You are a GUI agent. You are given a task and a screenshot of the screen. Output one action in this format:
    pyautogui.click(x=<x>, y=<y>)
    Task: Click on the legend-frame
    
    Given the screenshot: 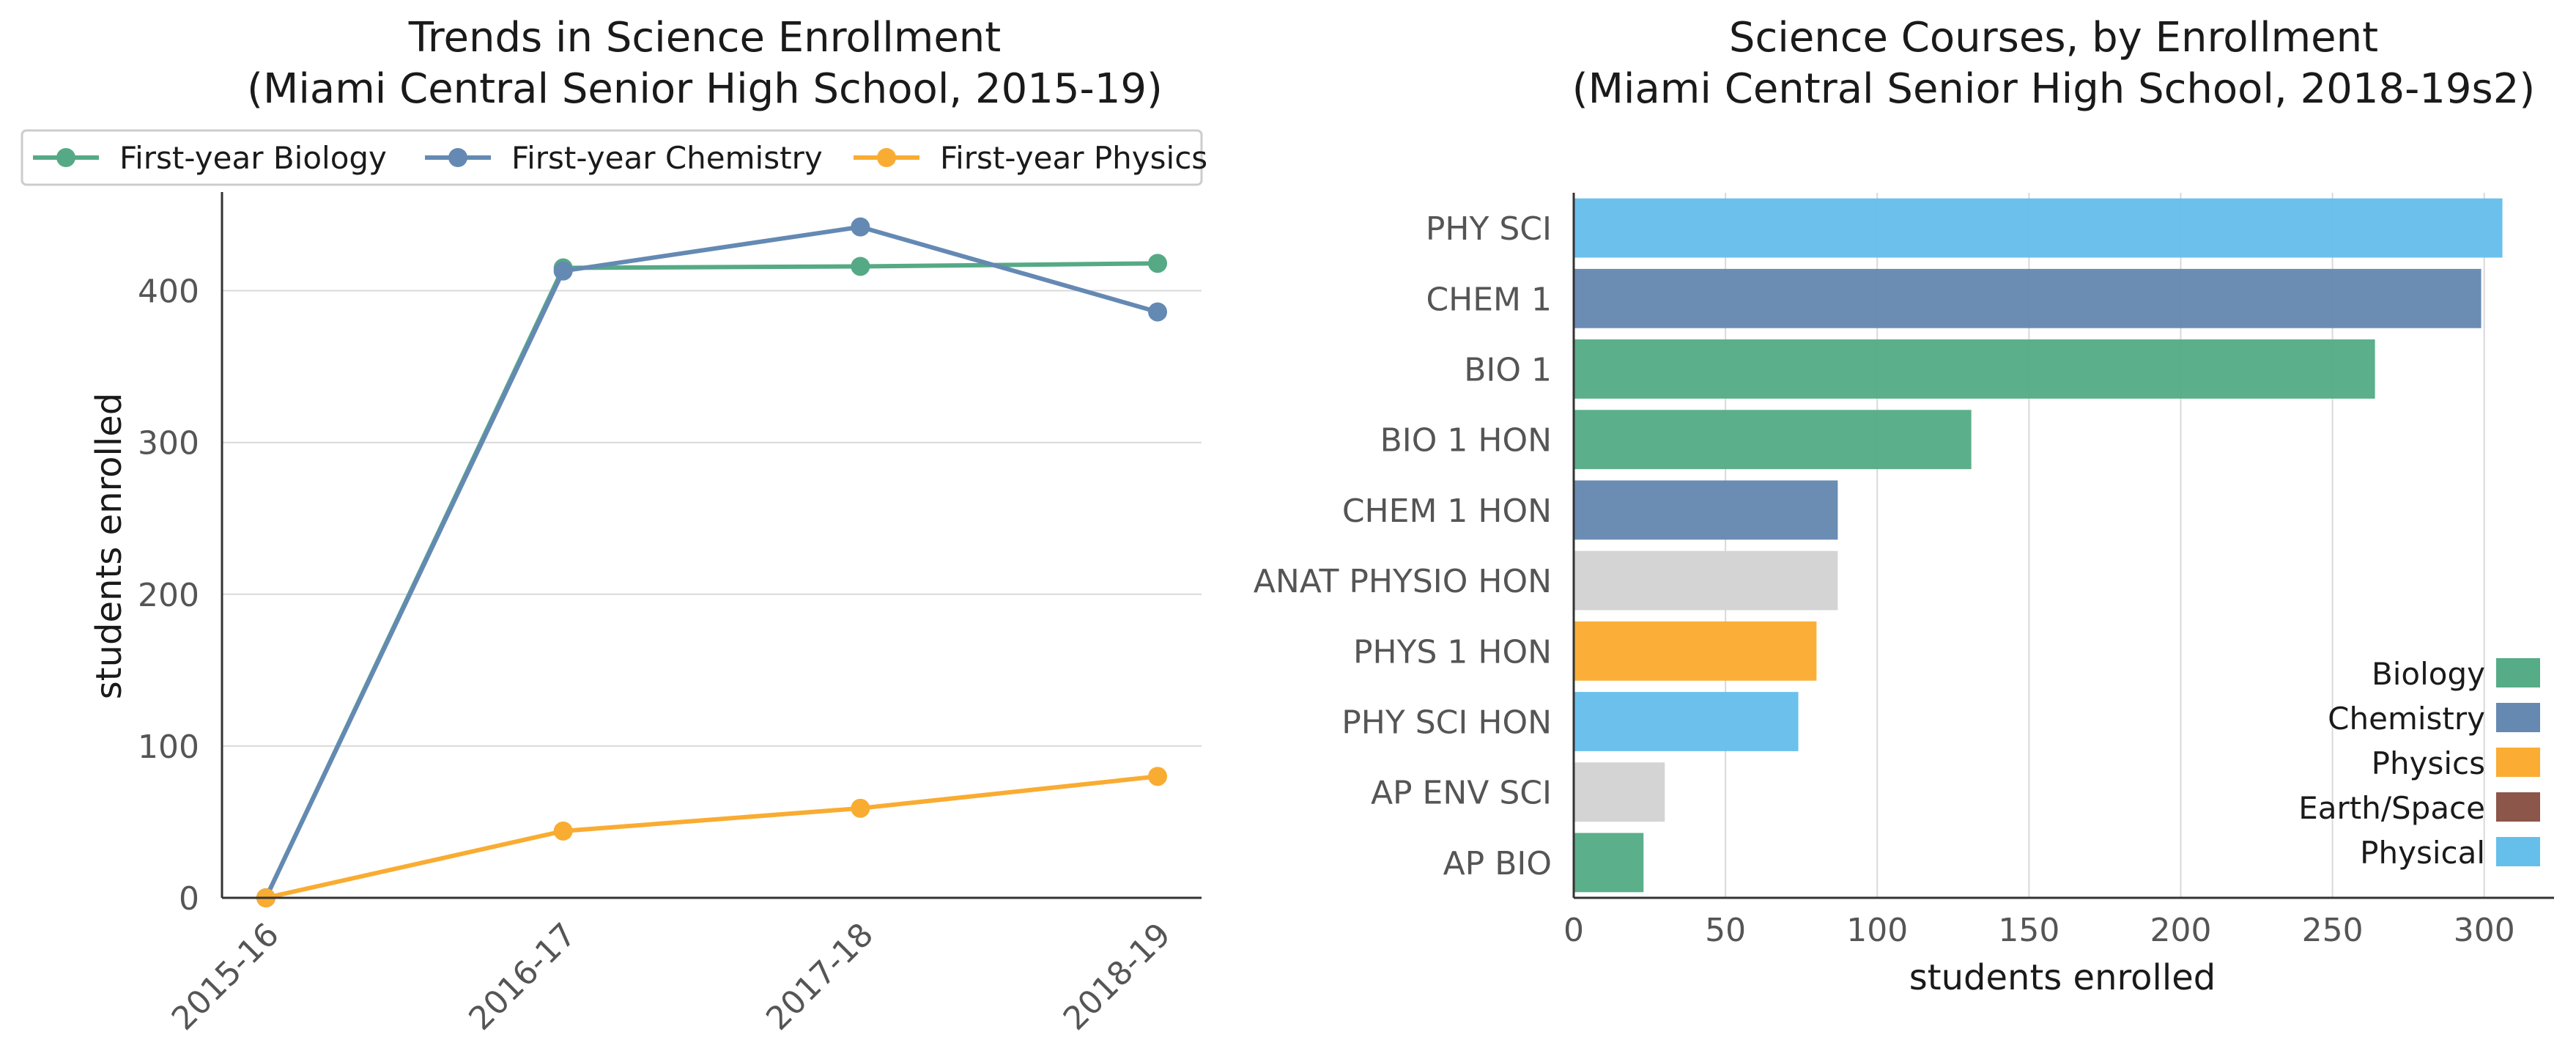 What is the action you would take?
    pyautogui.click(x=612, y=157)
    